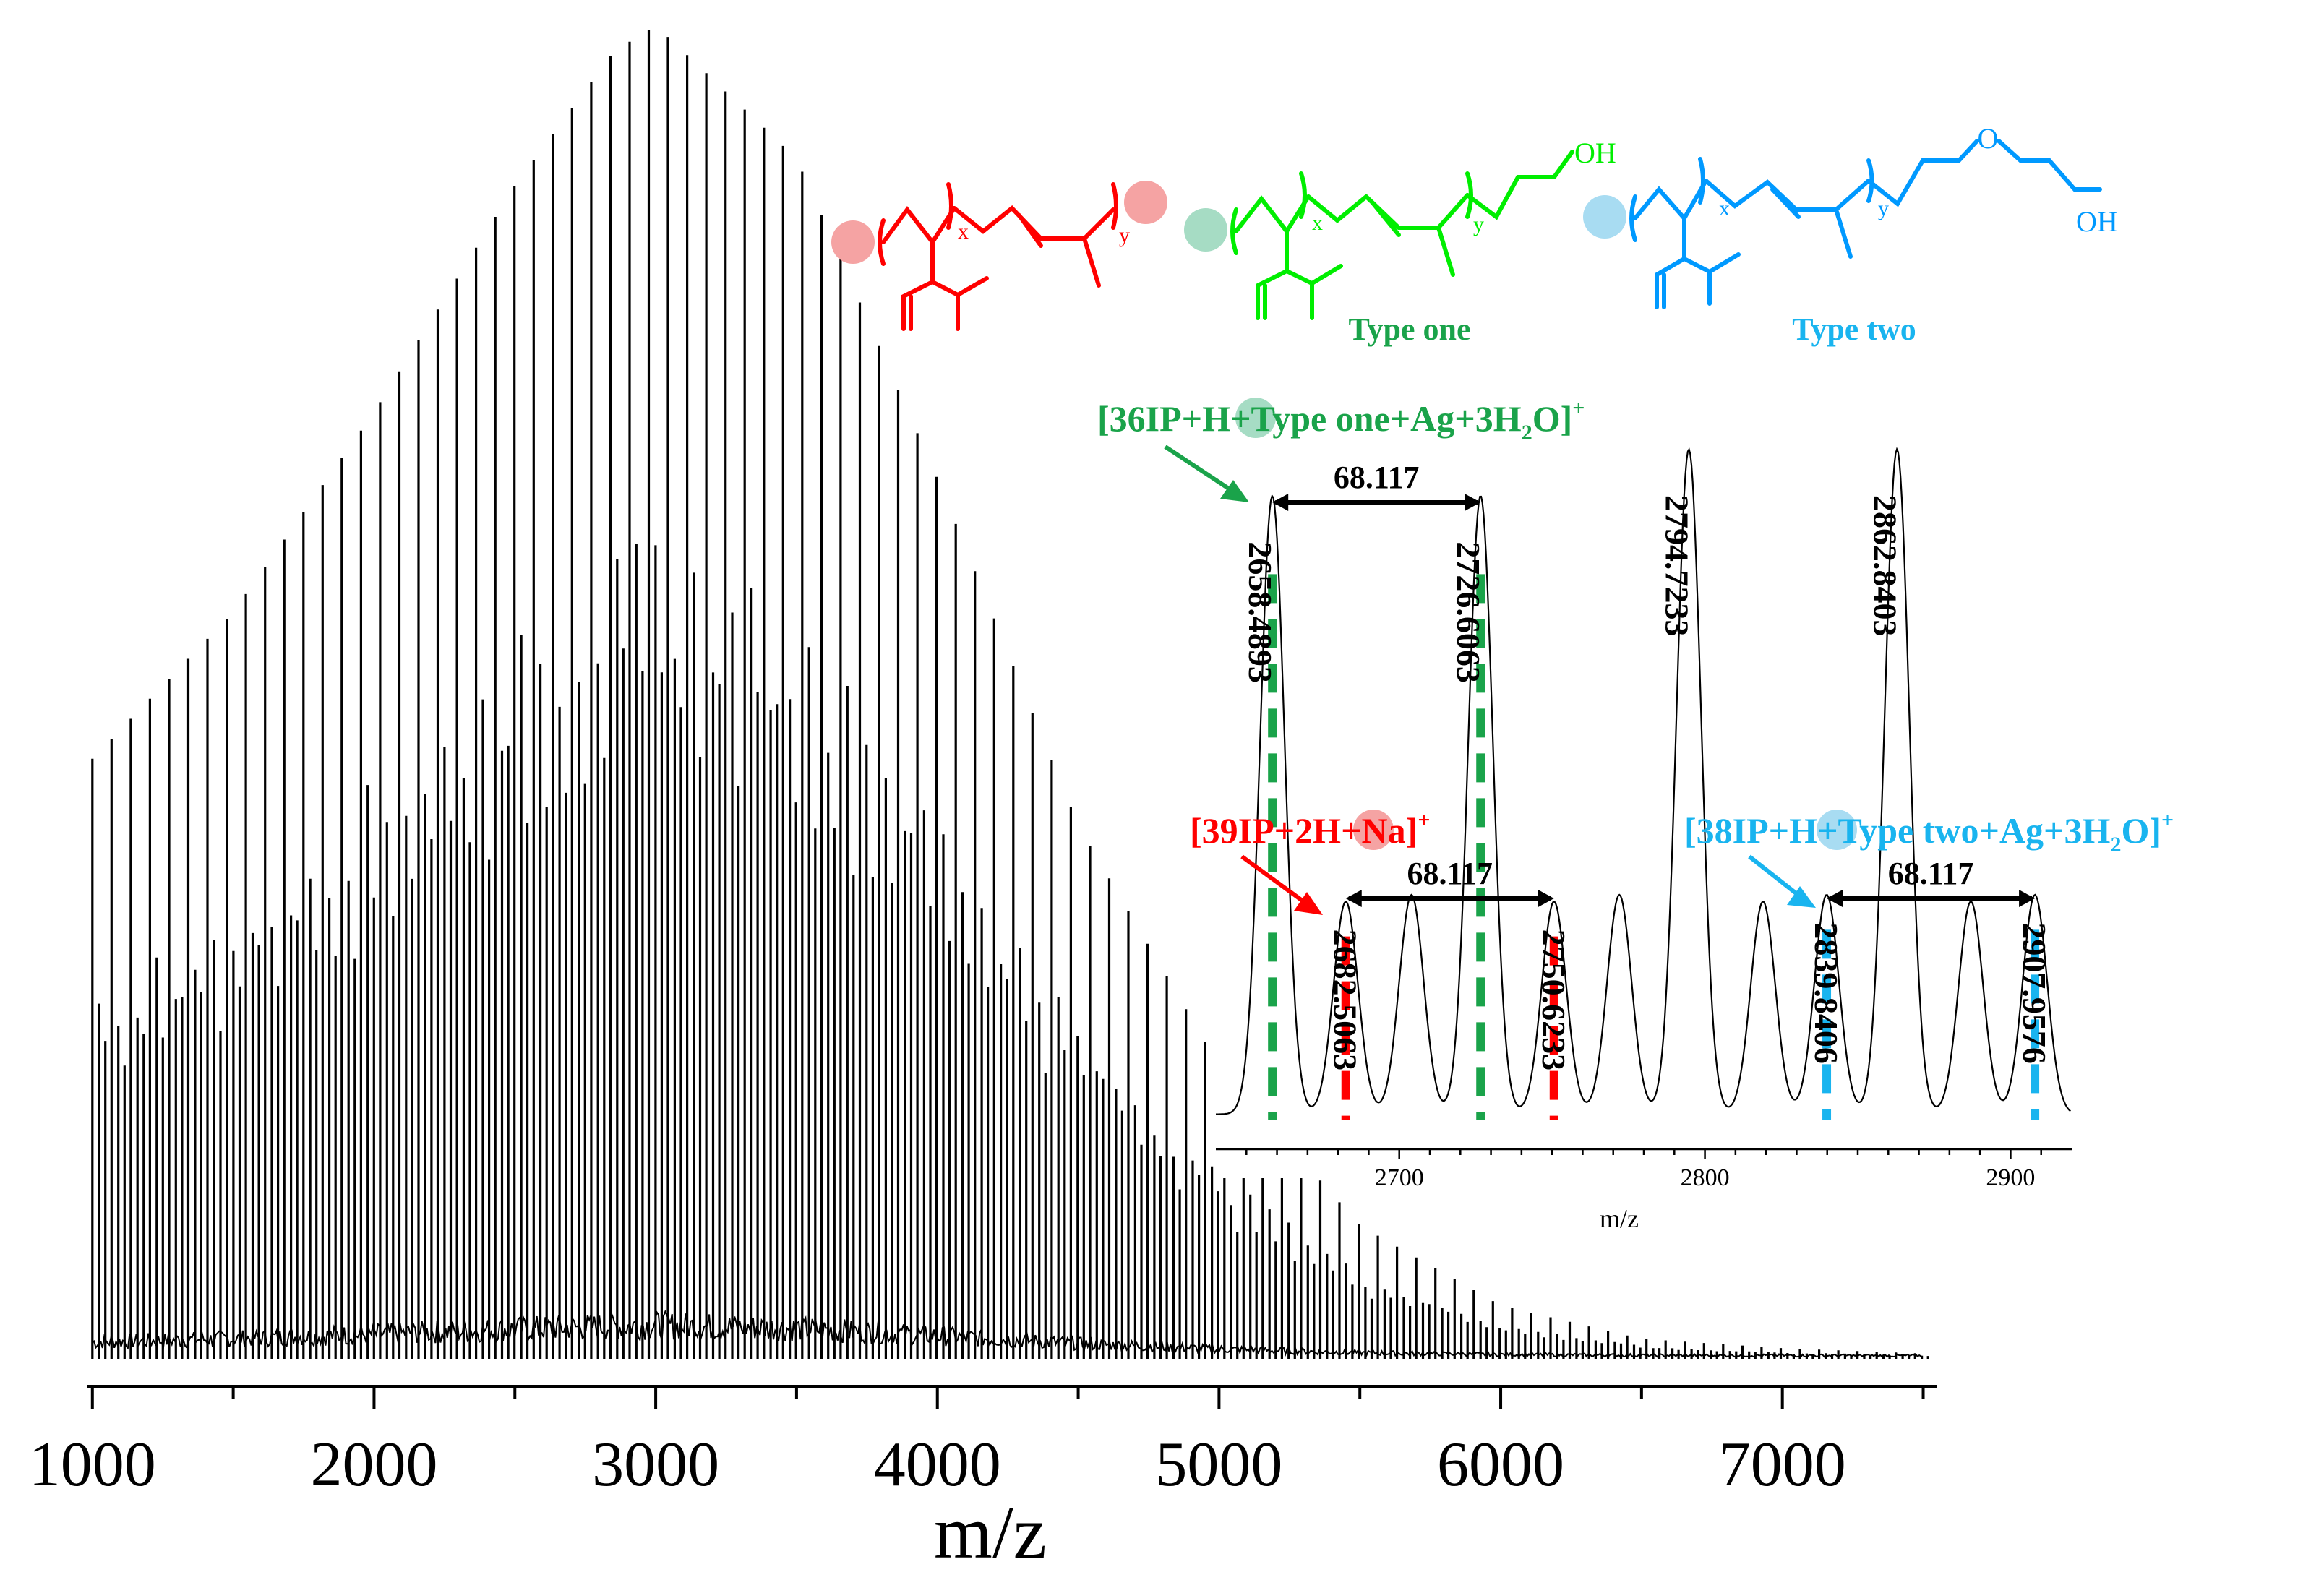  What do you see at coordinates (1205, 230) in the screenshot?
I see `type-one-end-dot` at bounding box center [1205, 230].